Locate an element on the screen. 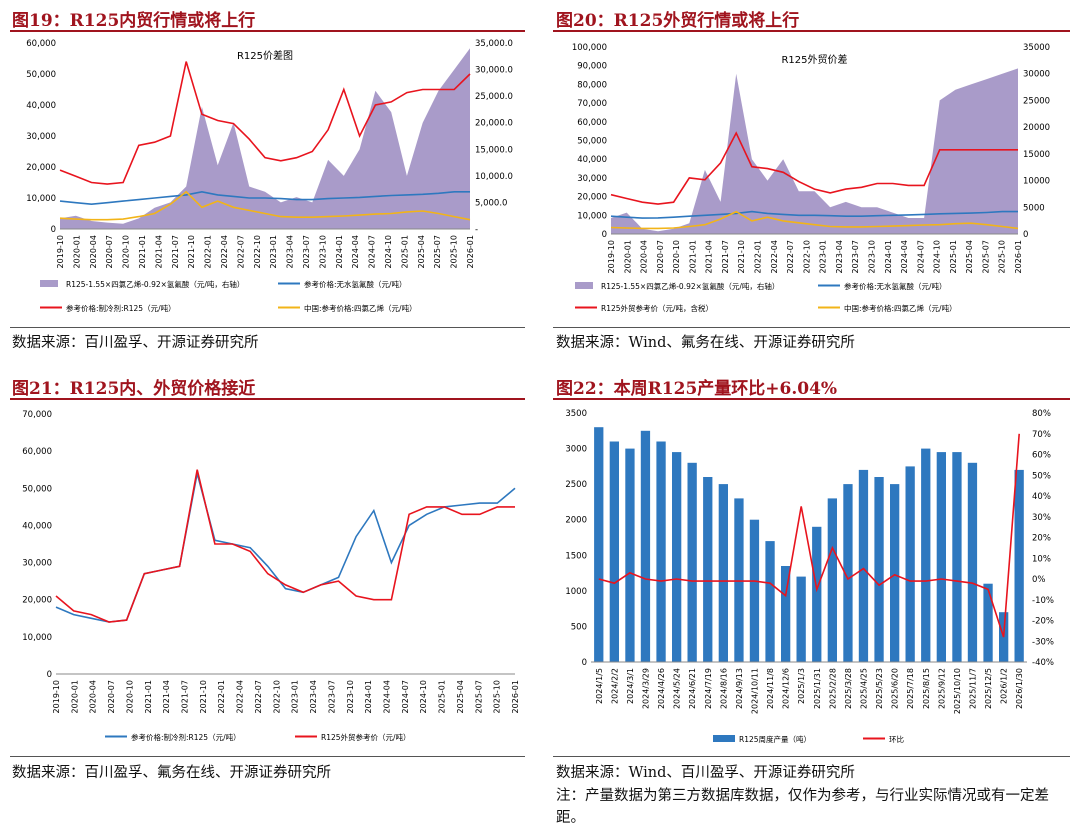 The height and width of the screenshot is (830, 1080). x-tick-label: 2026-01 is located at coordinates (1018, 256).